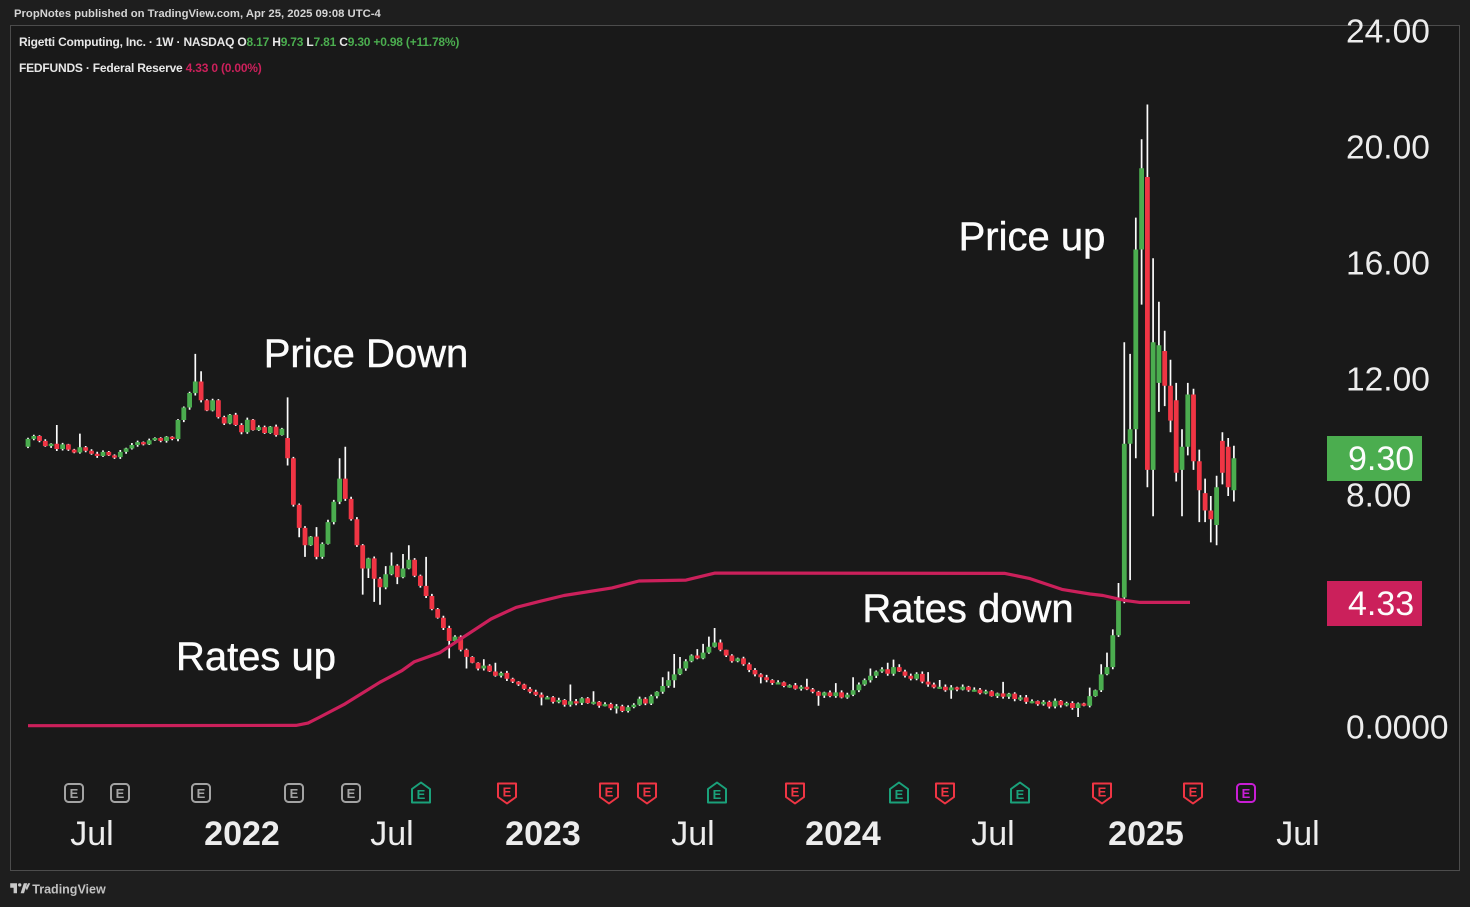 The height and width of the screenshot is (907, 1470). I want to click on svg-text: Rates up, so click(256, 657).